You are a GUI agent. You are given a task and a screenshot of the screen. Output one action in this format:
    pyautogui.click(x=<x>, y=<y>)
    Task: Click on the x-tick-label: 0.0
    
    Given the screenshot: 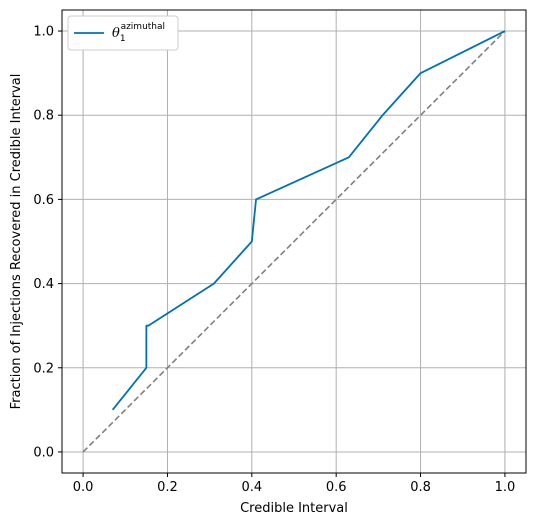 What is the action you would take?
    pyautogui.click(x=83, y=487)
    